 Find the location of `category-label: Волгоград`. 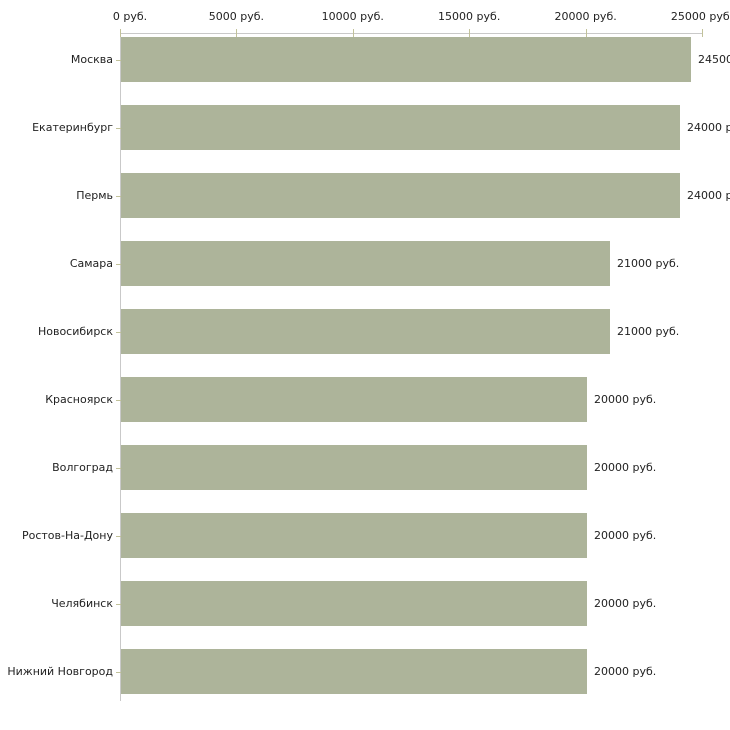

category-label: Волгоград is located at coordinates (82, 467).